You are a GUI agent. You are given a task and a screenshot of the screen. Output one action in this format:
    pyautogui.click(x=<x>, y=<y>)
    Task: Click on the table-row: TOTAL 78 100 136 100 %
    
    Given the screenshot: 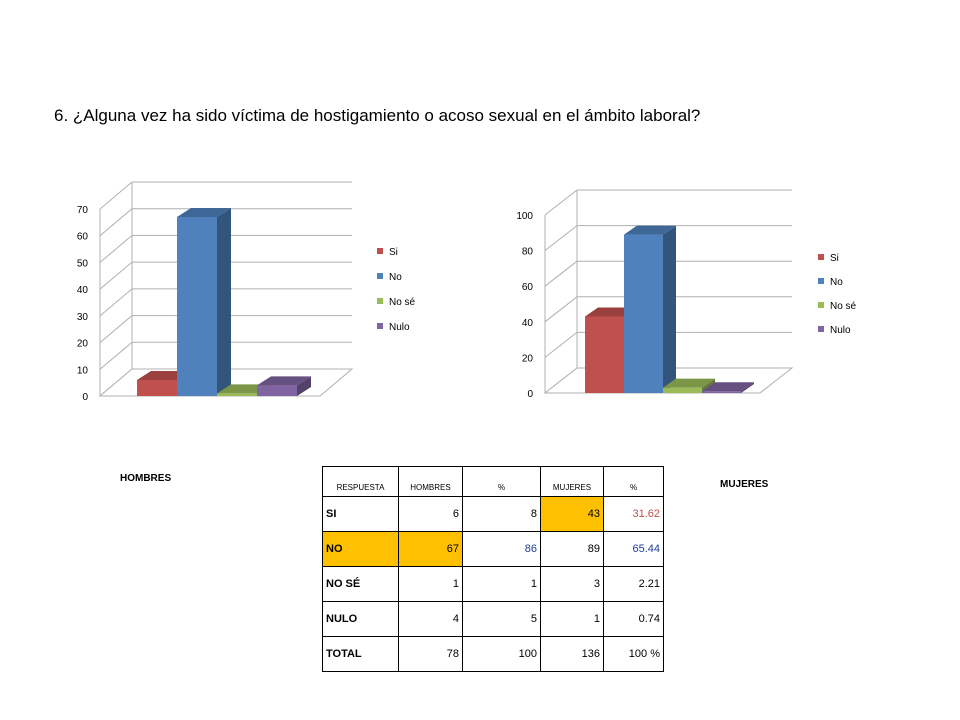 What is the action you would take?
    pyautogui.click(x=493, y=654)
    